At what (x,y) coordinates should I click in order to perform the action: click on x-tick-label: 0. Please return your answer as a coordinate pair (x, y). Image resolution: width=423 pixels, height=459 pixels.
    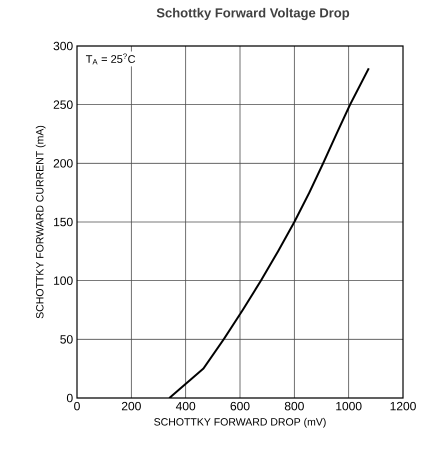
    Looking at the image, I should click on (77, 406).